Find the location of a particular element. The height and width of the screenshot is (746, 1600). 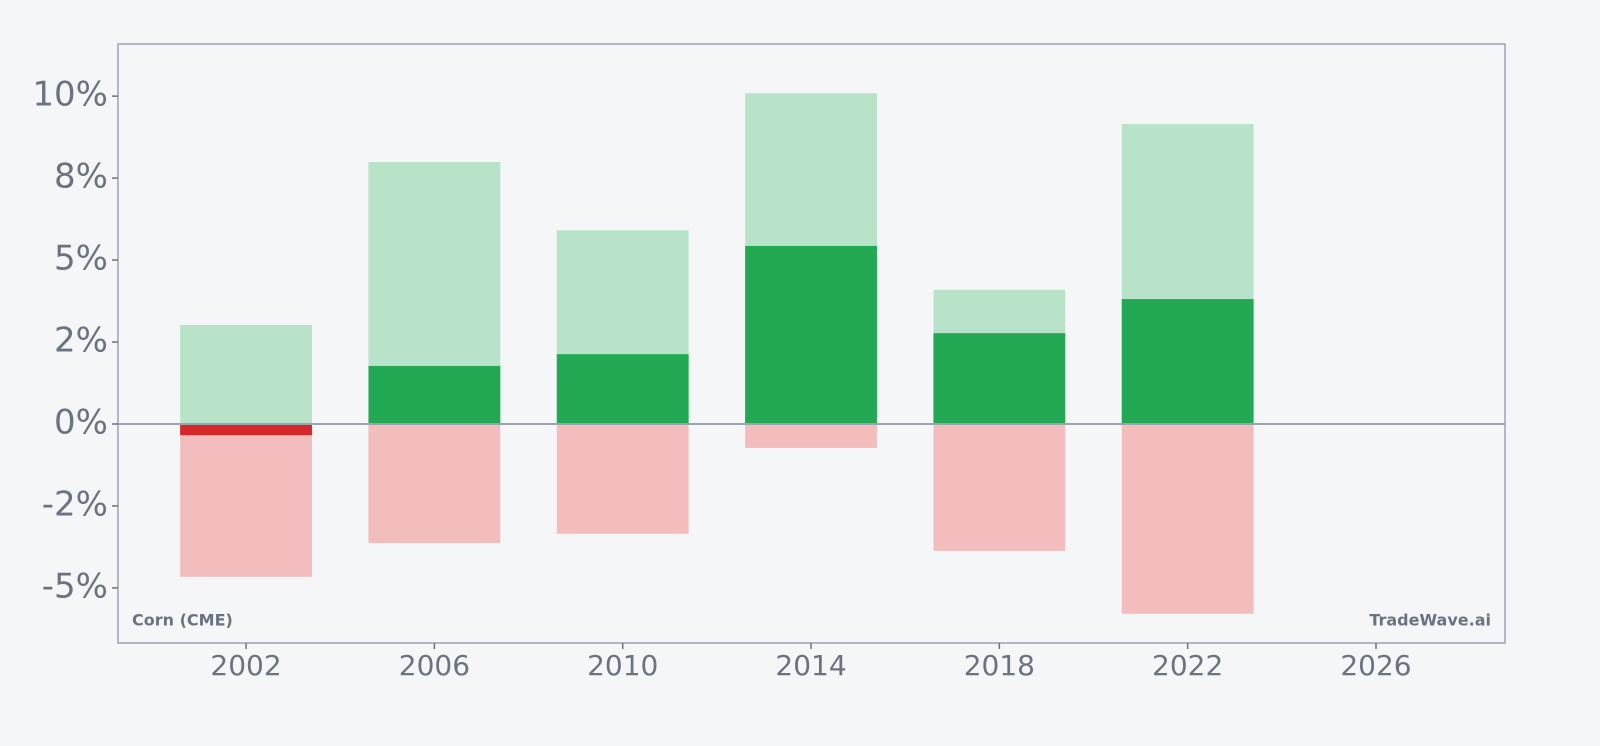

x-tick-label: 2018 is located at coordinates (999, 665).